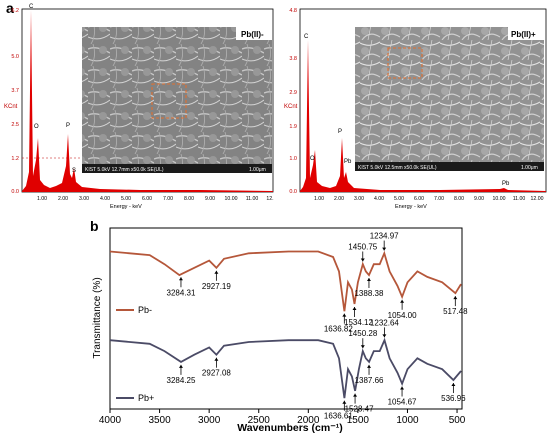 The image size is (550, 434). I want to click on ftir-peak-label: 1636.82, so click(338, 329).